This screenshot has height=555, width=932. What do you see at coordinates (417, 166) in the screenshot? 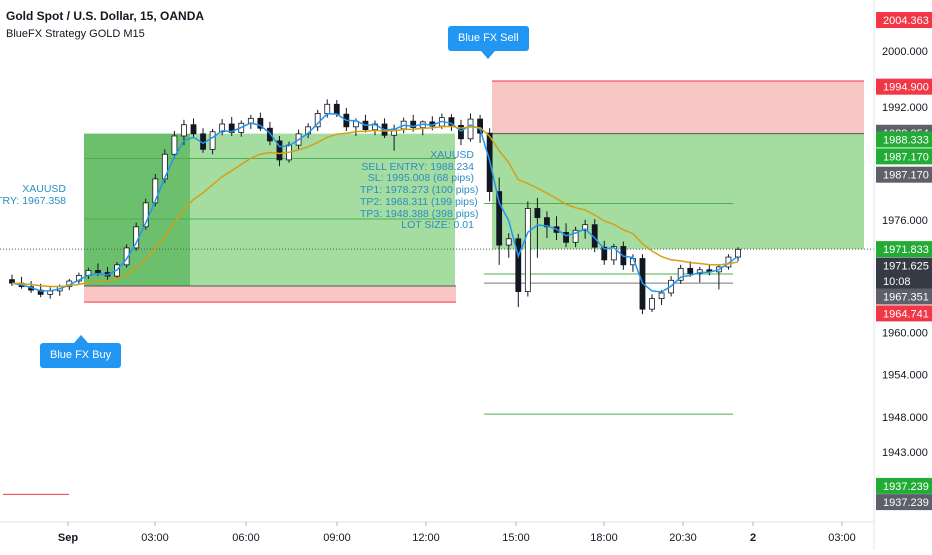
I see `sell-info-line: SELL ENTRY: 1988.234` at bounding box center [417, 166].